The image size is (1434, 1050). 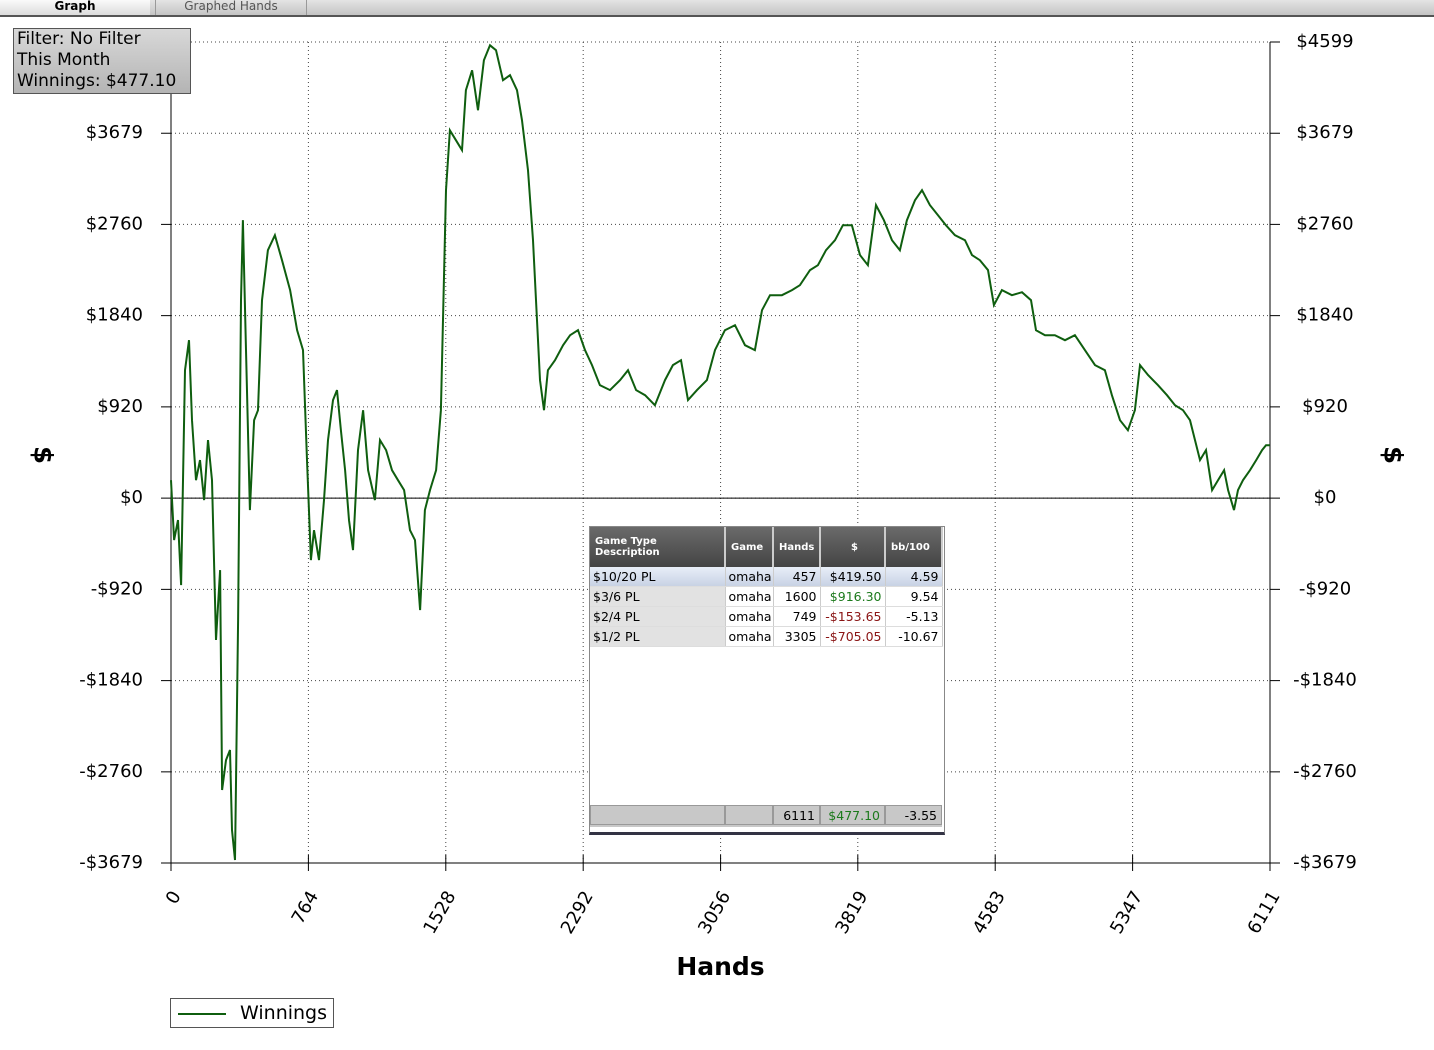 What do you see at coordinates (131, 497) in the screenshot?
I see `y-tick-label: $0` at bounding box center [131, 497].